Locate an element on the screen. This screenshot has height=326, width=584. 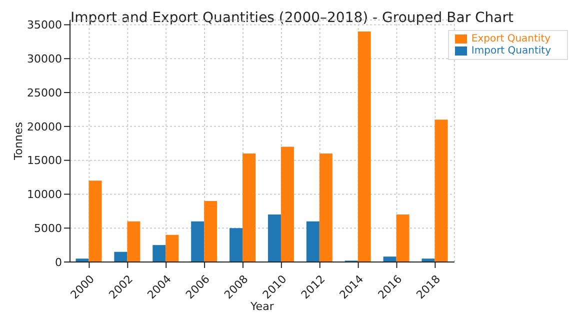
y-tick-label: 0 is located at coordinates (58, 262).